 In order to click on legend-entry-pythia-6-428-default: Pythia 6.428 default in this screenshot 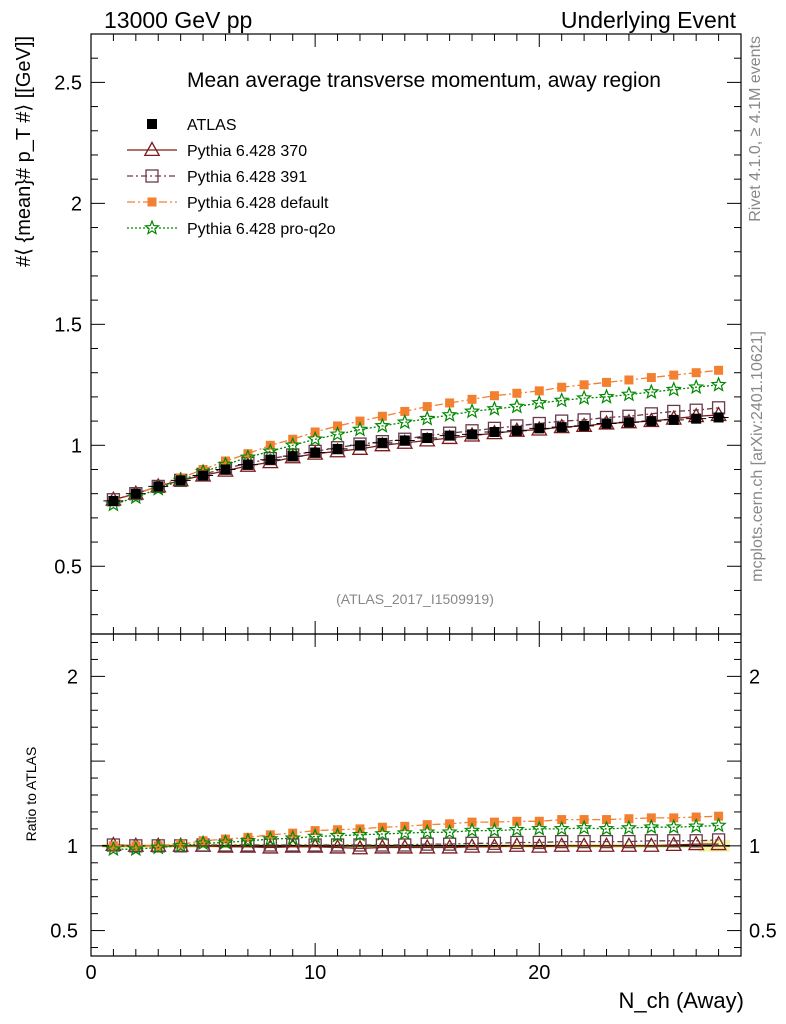, I will do `click(228, 203)`.